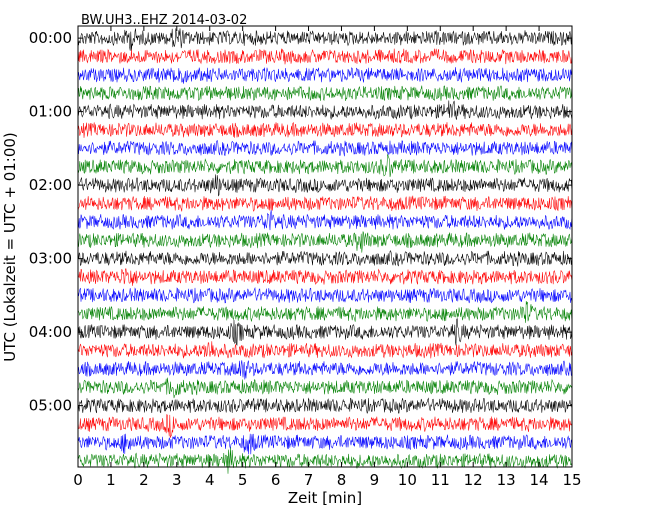 The image size is (650, 520). What do you see at coordinates (210, 480) in the screenshot?
I see `x-tick-label: 4` at bounding box center [210, 480].